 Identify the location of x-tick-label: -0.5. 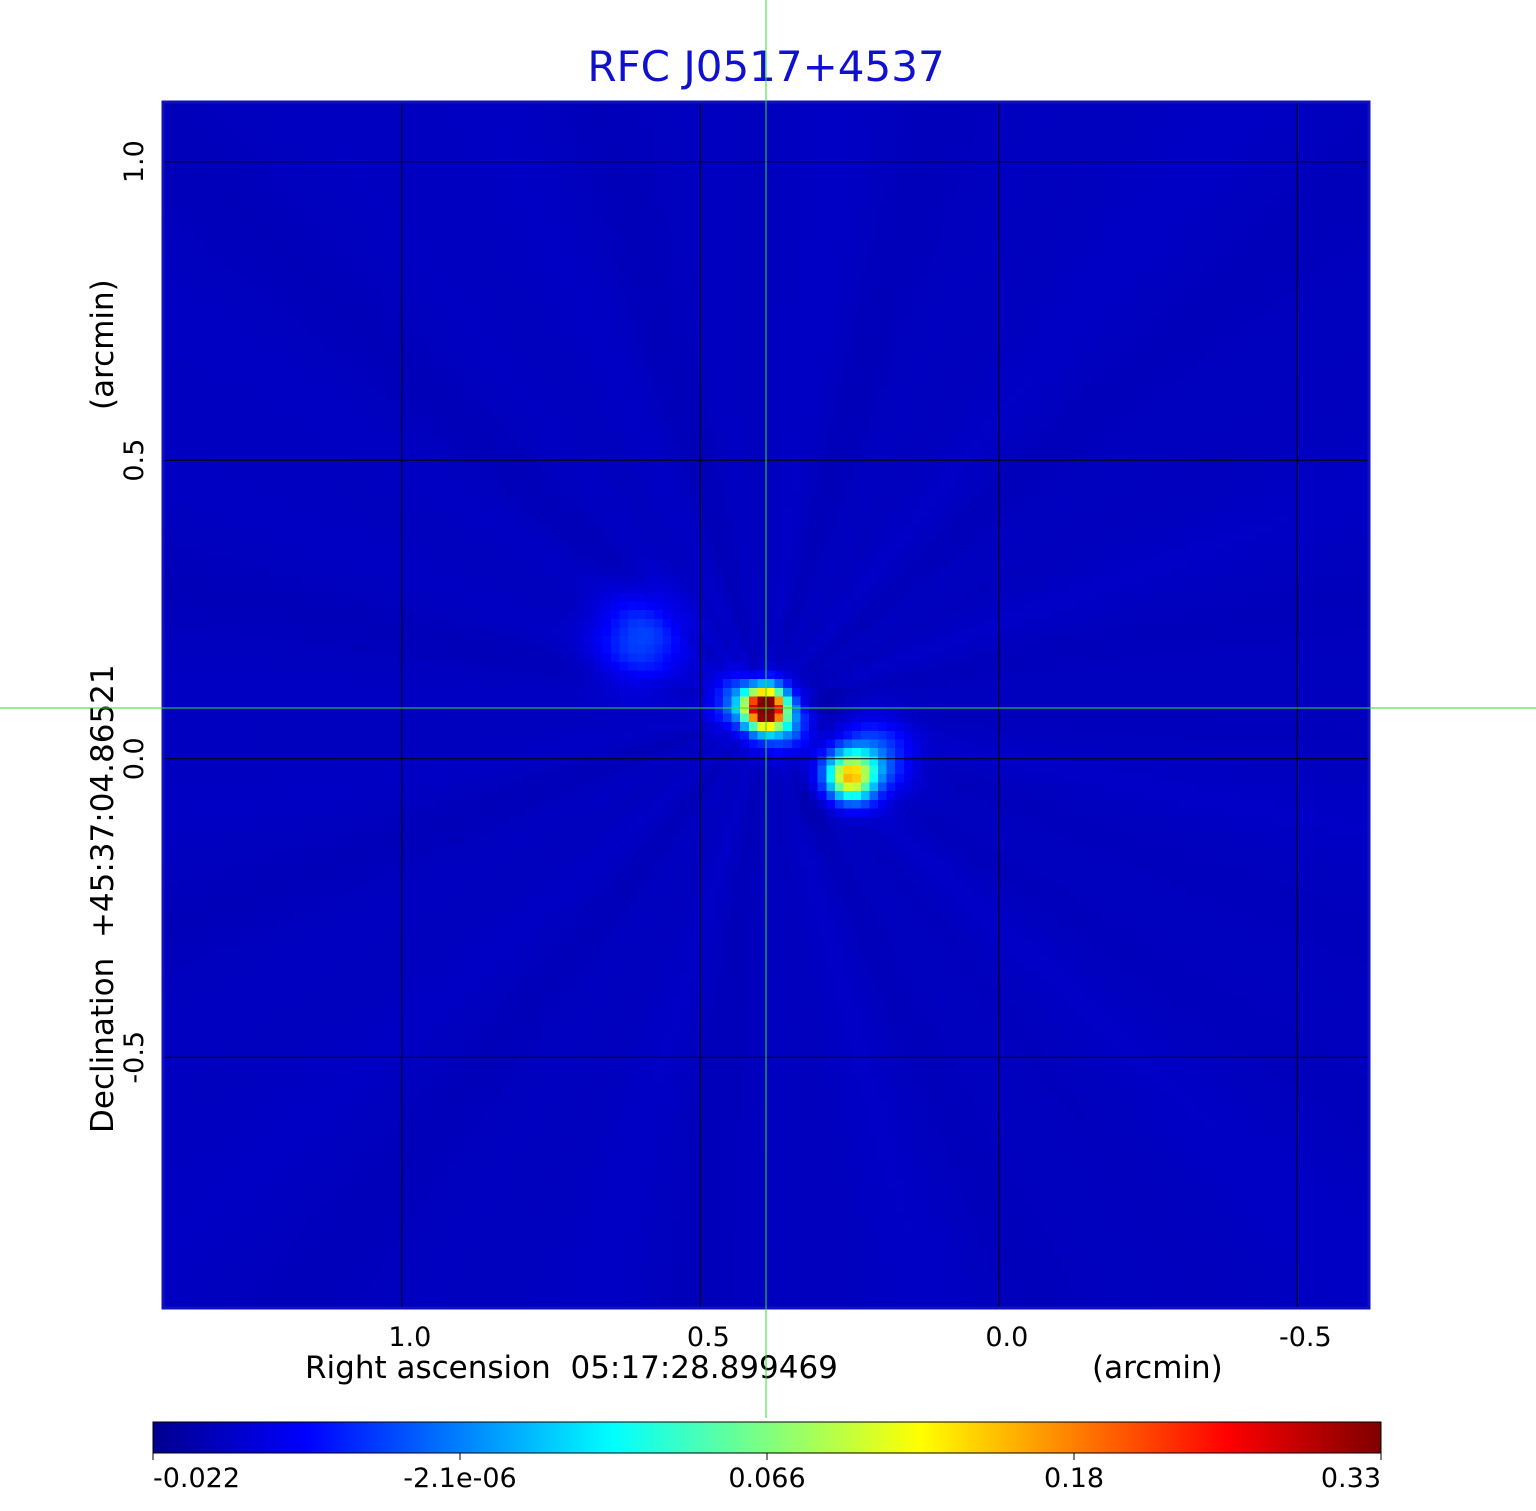
(1305, 1337).